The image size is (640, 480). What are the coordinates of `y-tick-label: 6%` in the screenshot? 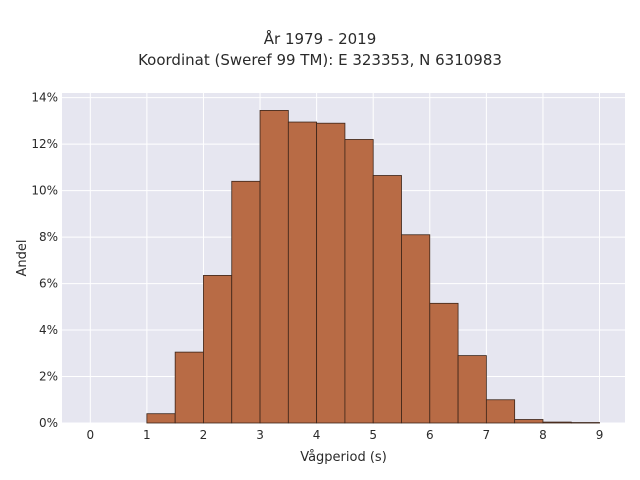 It's located at (48, 284).